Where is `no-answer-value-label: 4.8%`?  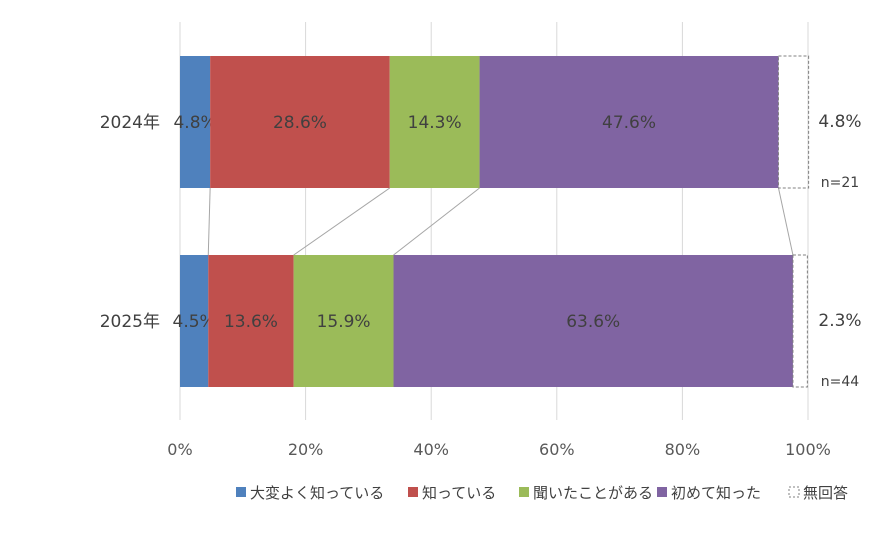 no-answer-value-label: 4.8% is located at coordinates (839, 122).